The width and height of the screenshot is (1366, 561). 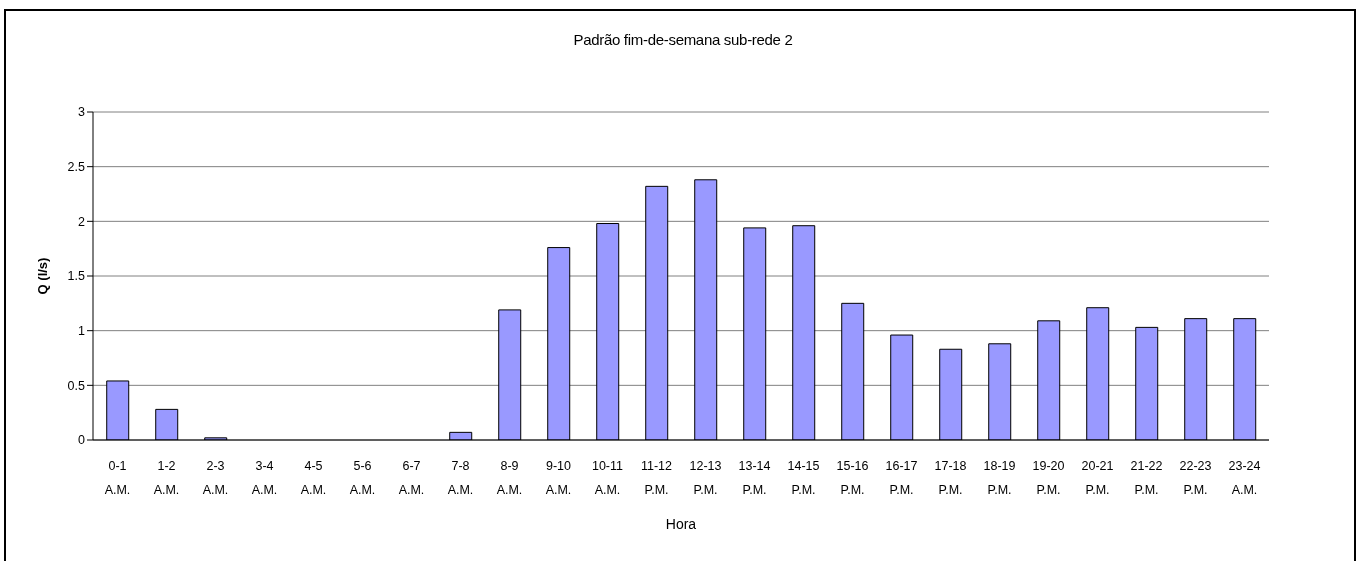 I want to click on x-axis-title: Hora, so click(x=681, y=524).